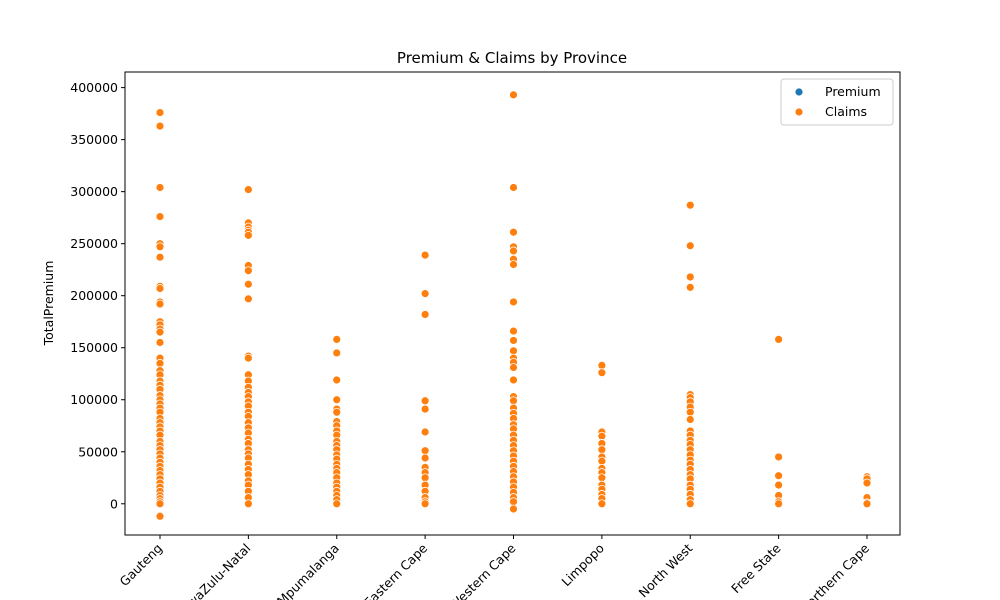  What do you see at coordinates (846, 111) in the screenshot?
I see `legend-label-claims: Claims` at bounding box center [846, 111].